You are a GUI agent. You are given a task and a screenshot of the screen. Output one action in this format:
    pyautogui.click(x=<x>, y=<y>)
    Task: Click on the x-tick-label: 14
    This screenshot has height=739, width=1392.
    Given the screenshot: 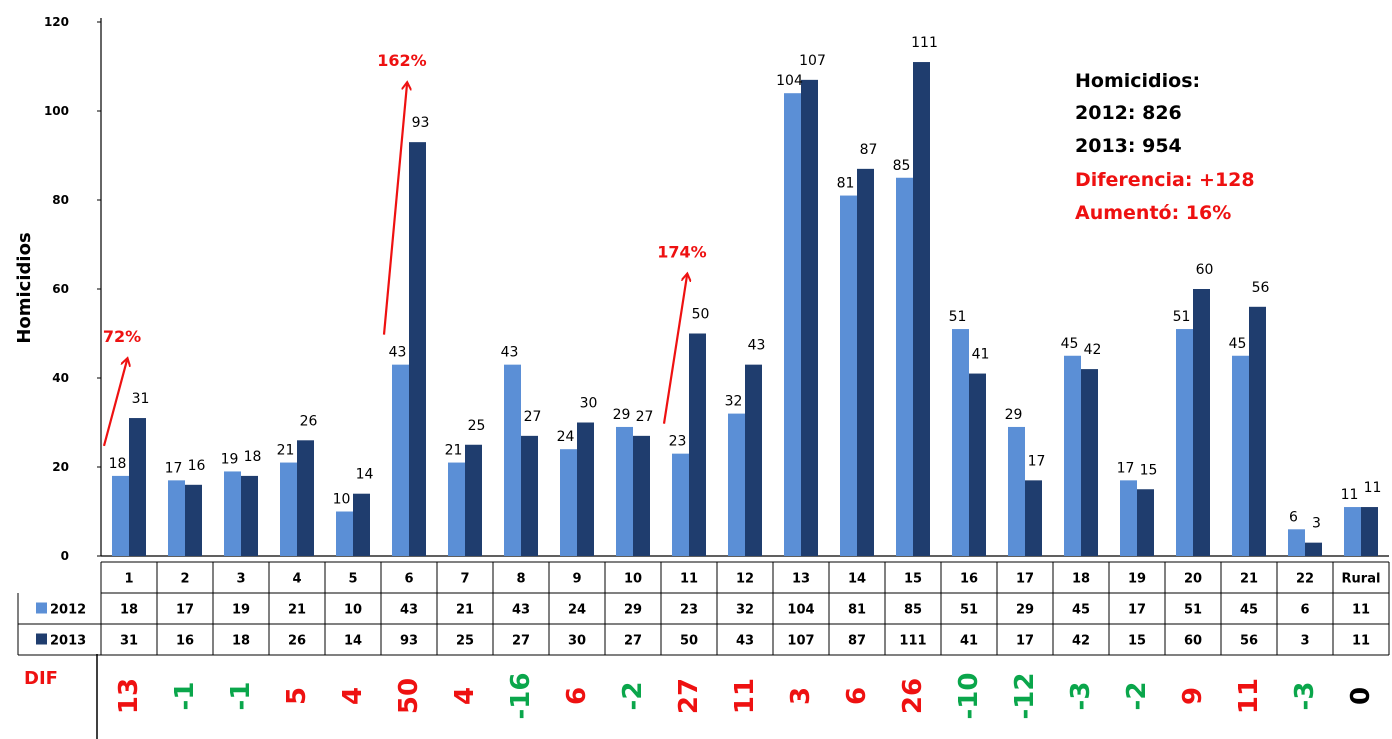 What is the action you would take?
    pyautogui.click(x=857, y=579)
    